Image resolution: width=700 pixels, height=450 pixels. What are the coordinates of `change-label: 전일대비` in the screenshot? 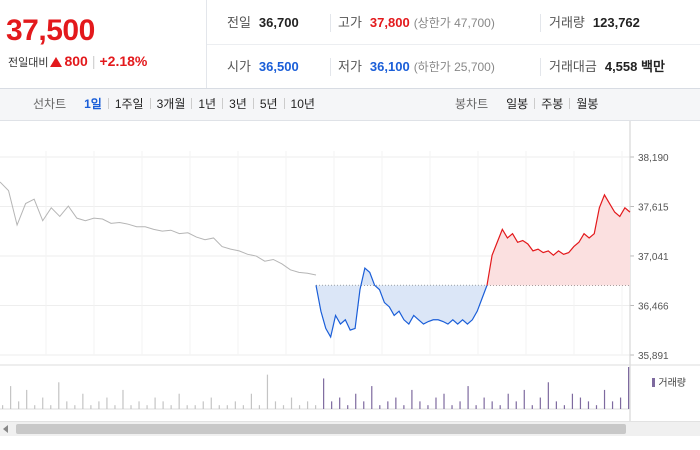 It's located at (28, 63).